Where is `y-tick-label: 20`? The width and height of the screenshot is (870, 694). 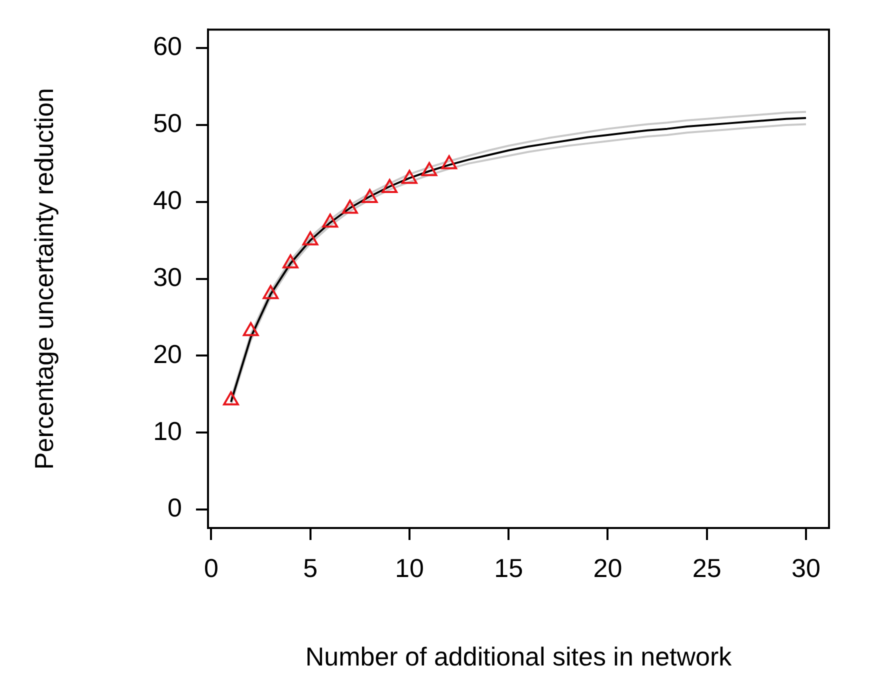
y-tick-label: 20 is located at coordinates (167, 353).